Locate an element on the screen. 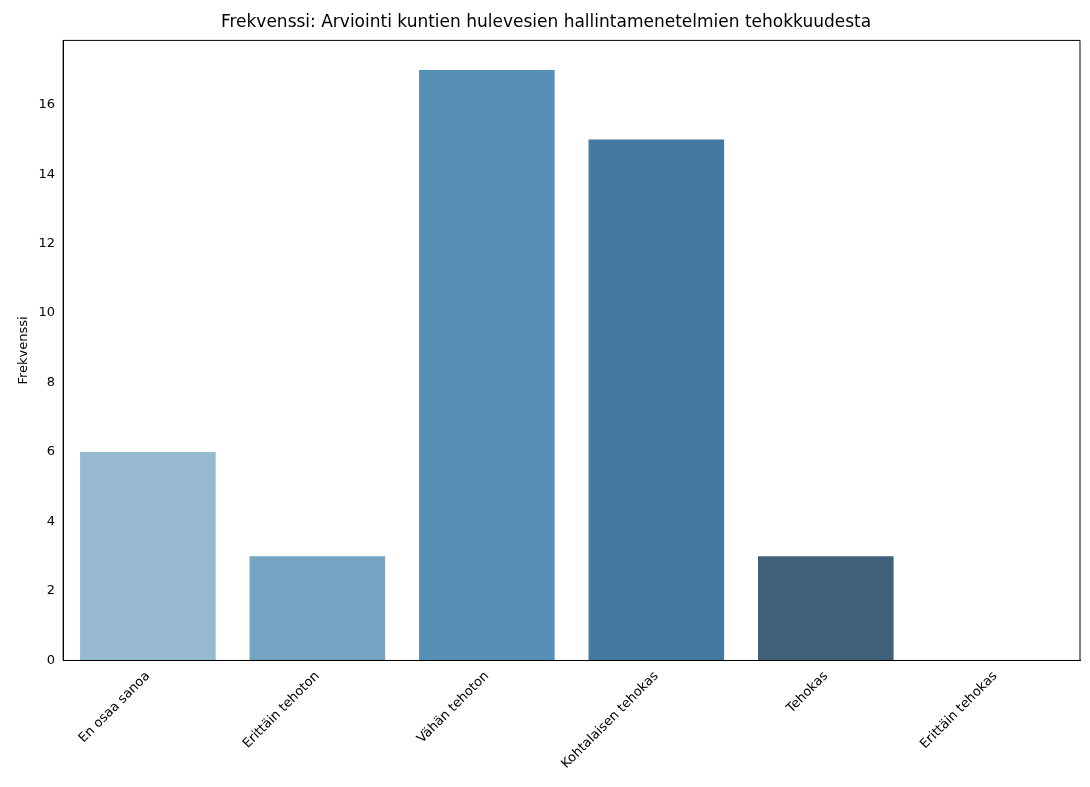 The width and height of the screenshot is (1090, 787). y-tick-label: 10 is located at coordinates (47, 312).